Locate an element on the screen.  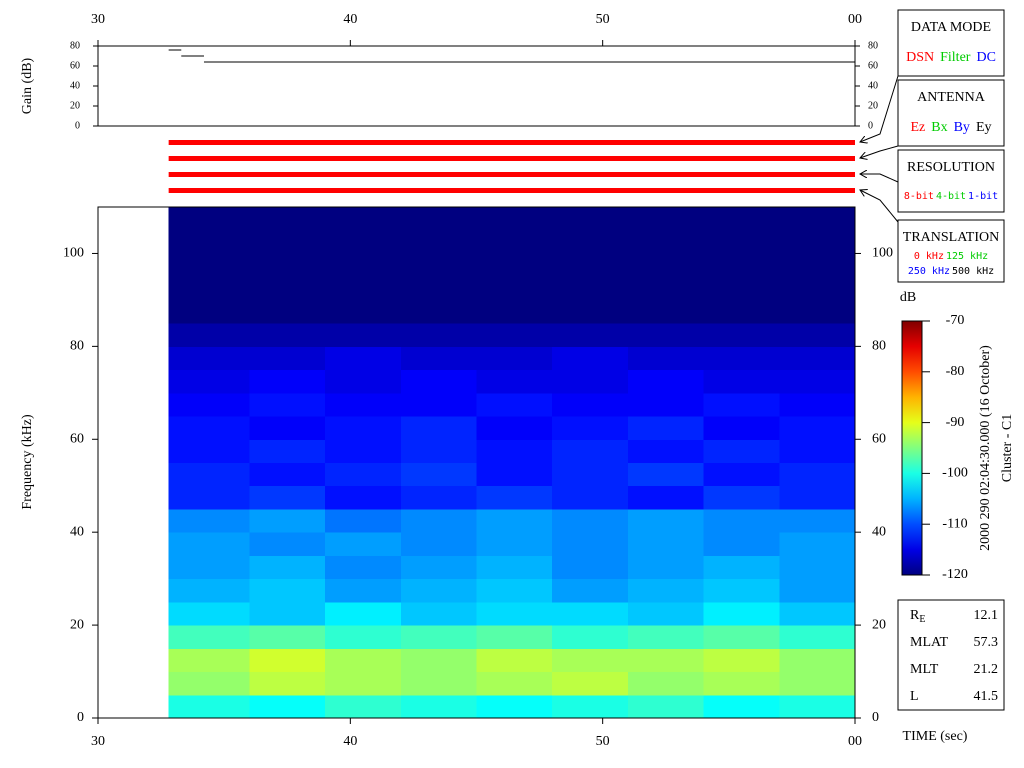
legend-box is located at coordinates (951, 251).